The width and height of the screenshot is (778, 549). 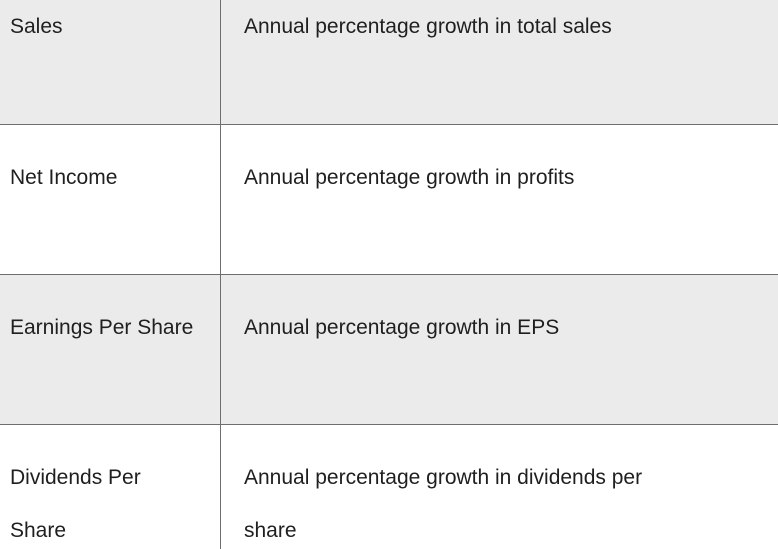 What do you see at coordinates (409, 177) in the screenshot?
I see `definition-text: Annual percentage growth in profits` at bounding box center [409, 177].